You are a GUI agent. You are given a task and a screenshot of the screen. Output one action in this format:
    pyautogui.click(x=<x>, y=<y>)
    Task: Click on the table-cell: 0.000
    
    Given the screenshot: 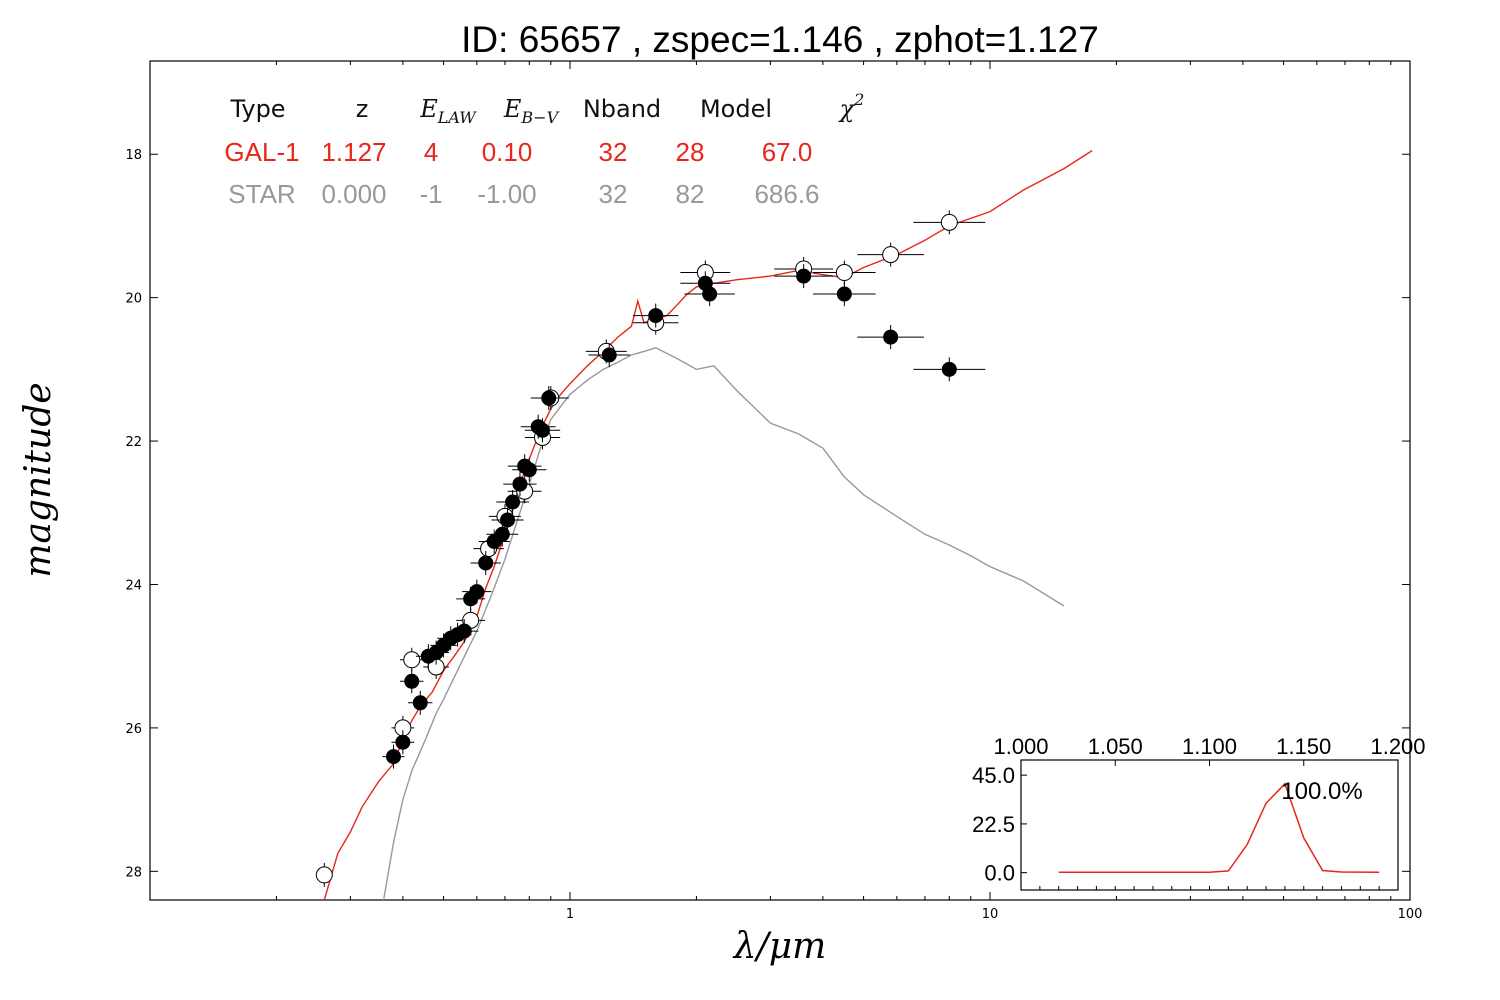 What is the action you would take?
    pyautogui.click(x=353, y=194)
    